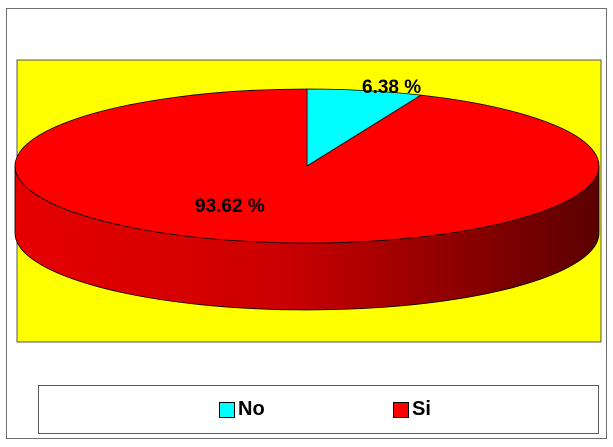 The height and width of the screenshot is (447, 613). I want to click on legend-label-si: Si, so click(421, 409).